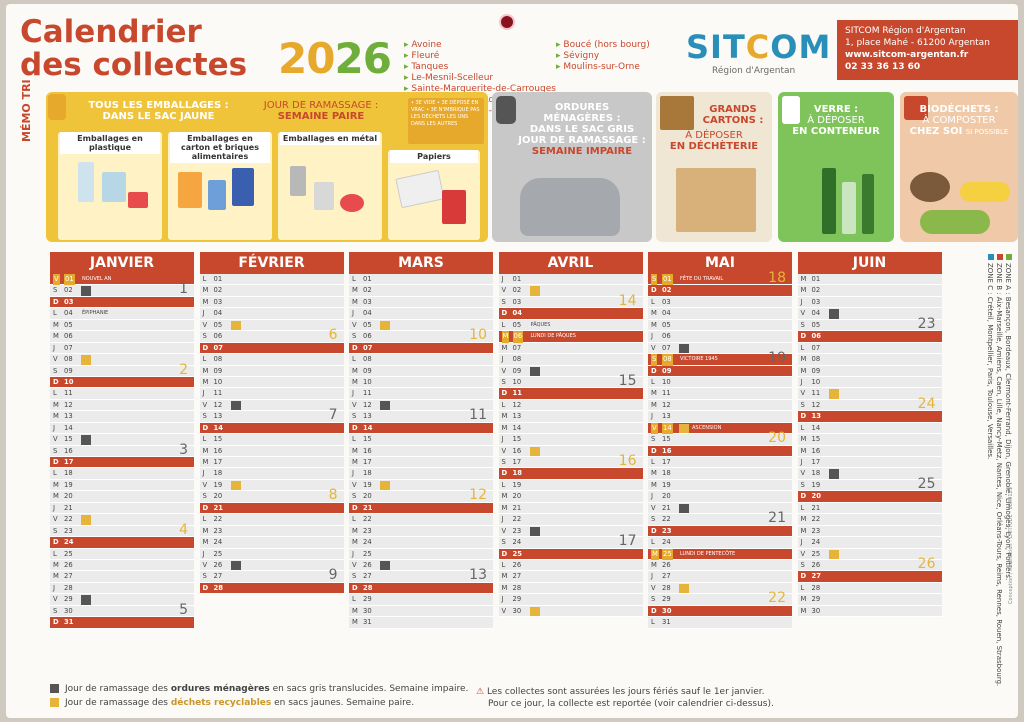 The height and width of the screenshot is (722, 1024). I want to click on day-number: 17, so click(367, 462).